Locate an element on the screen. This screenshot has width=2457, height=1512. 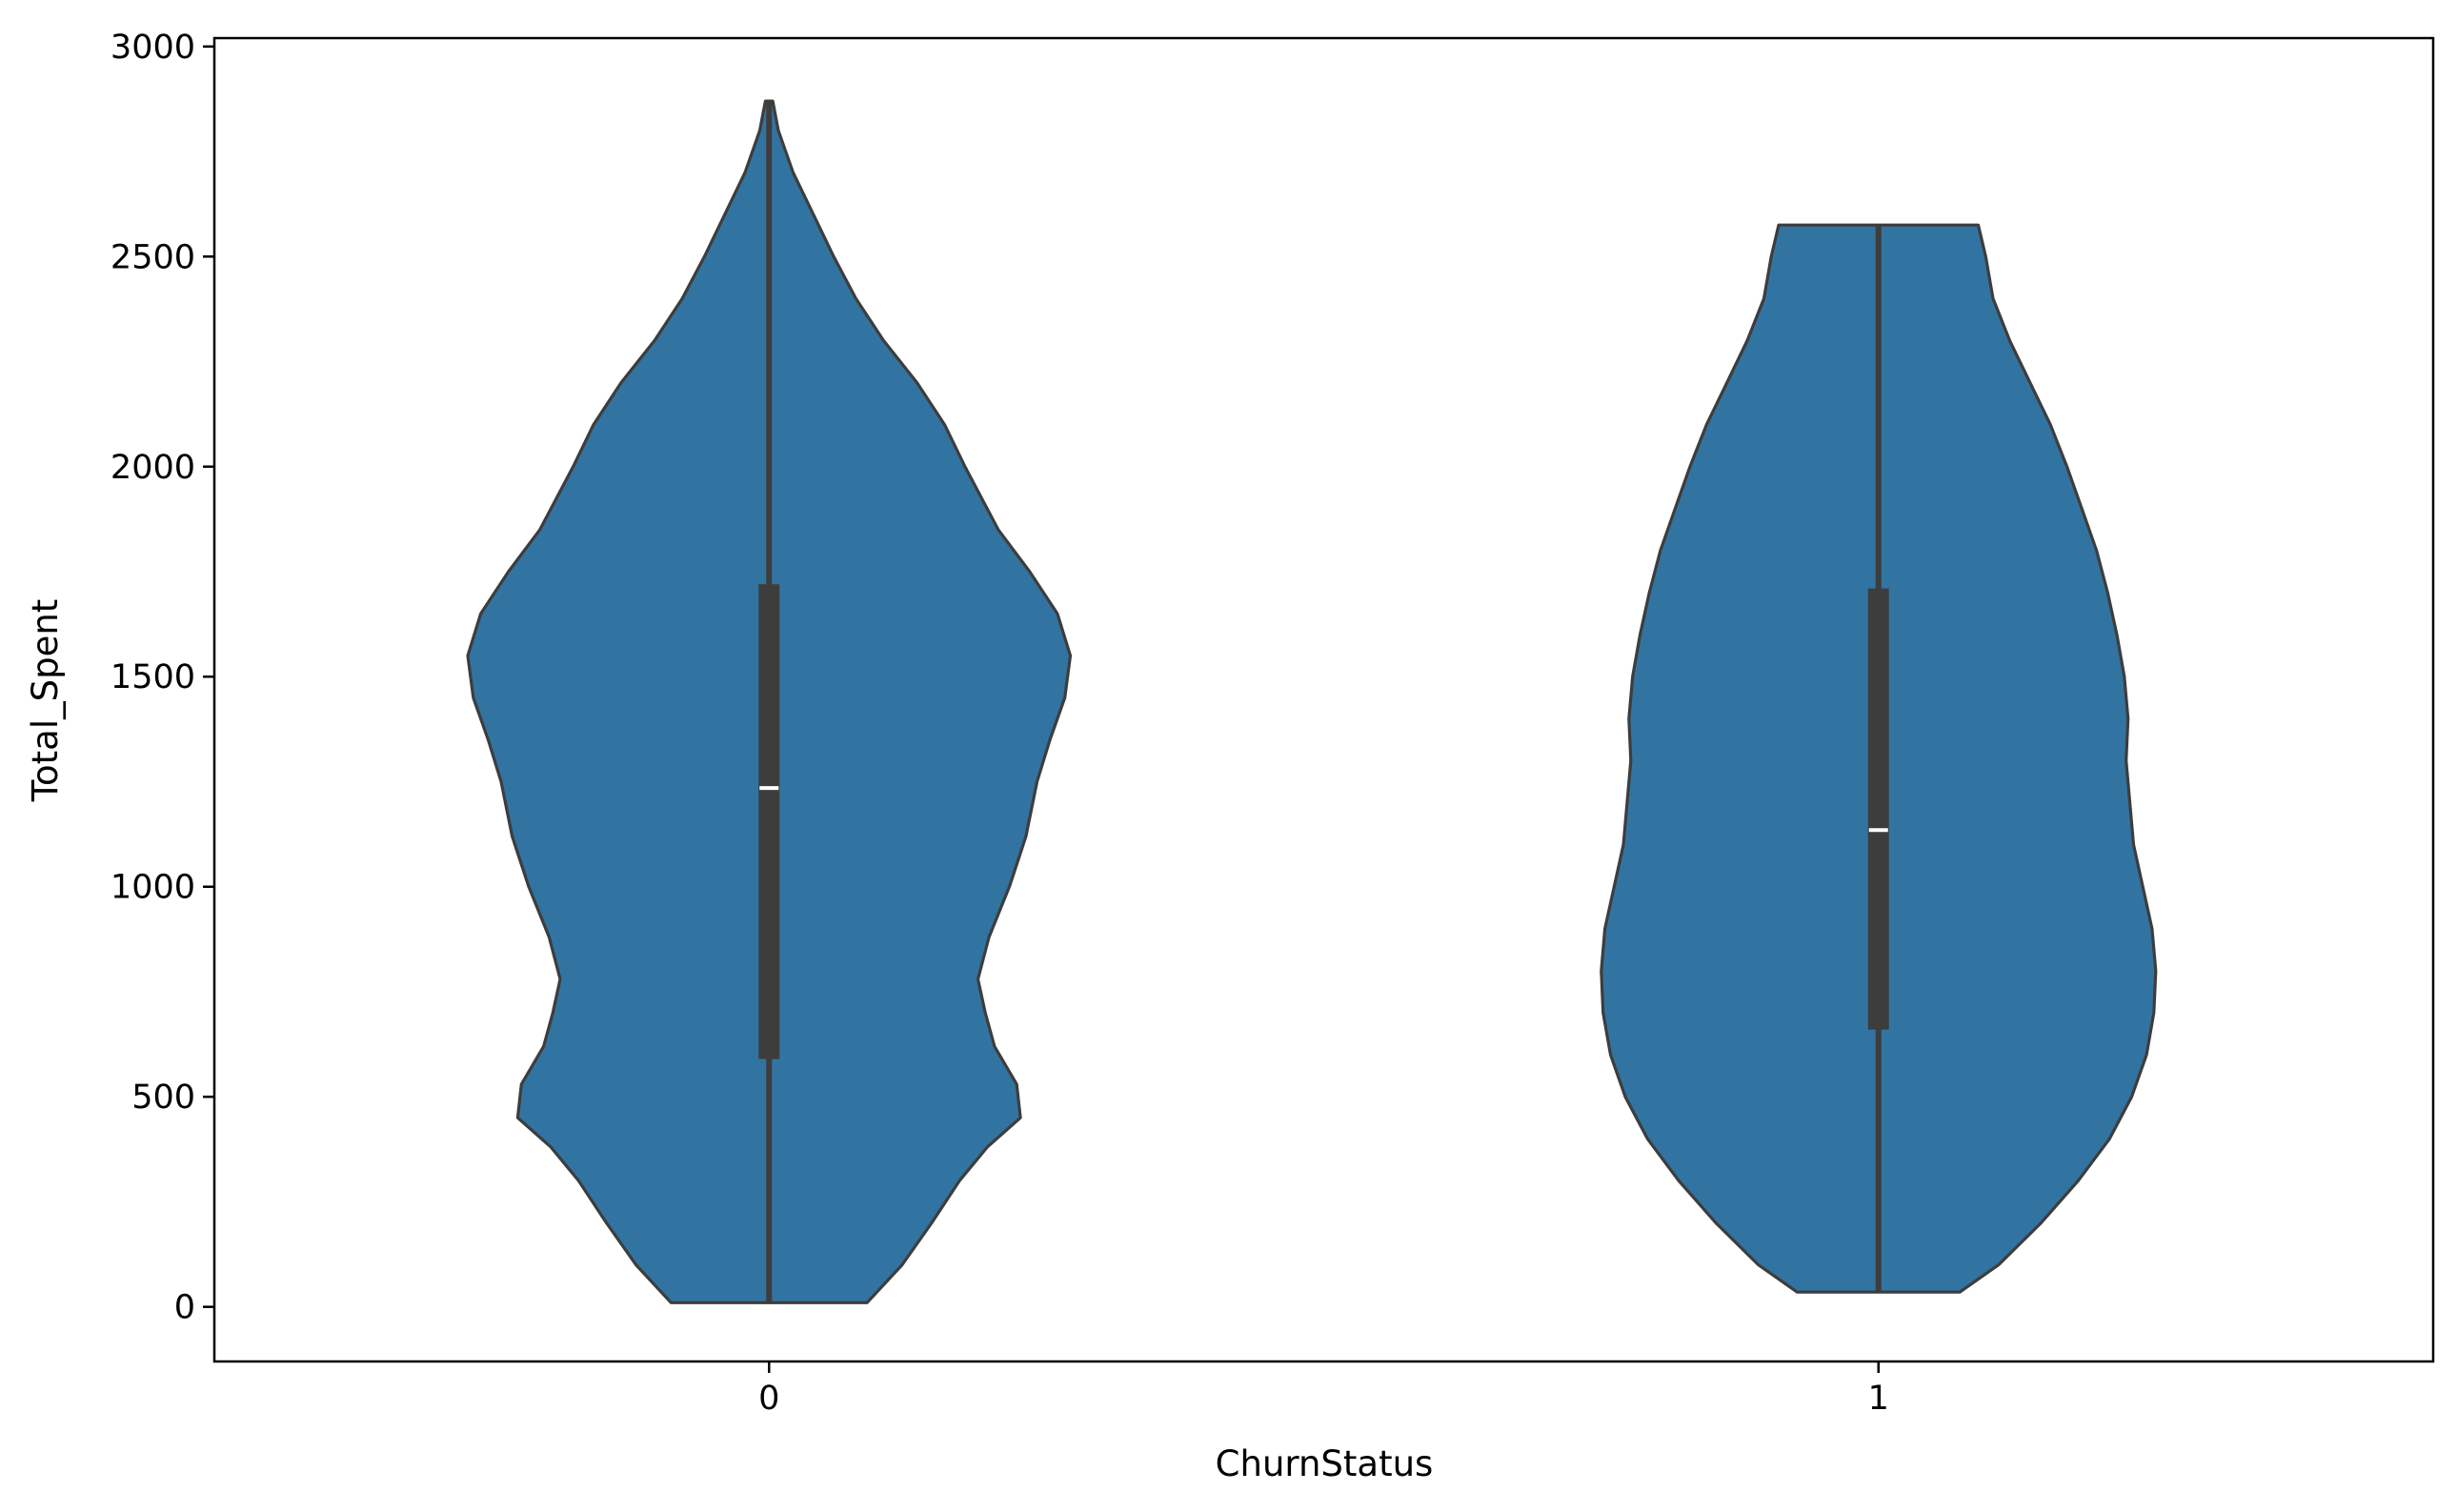
x-axis-label: ChurnStatus is located at coordinates (1325, 1463).